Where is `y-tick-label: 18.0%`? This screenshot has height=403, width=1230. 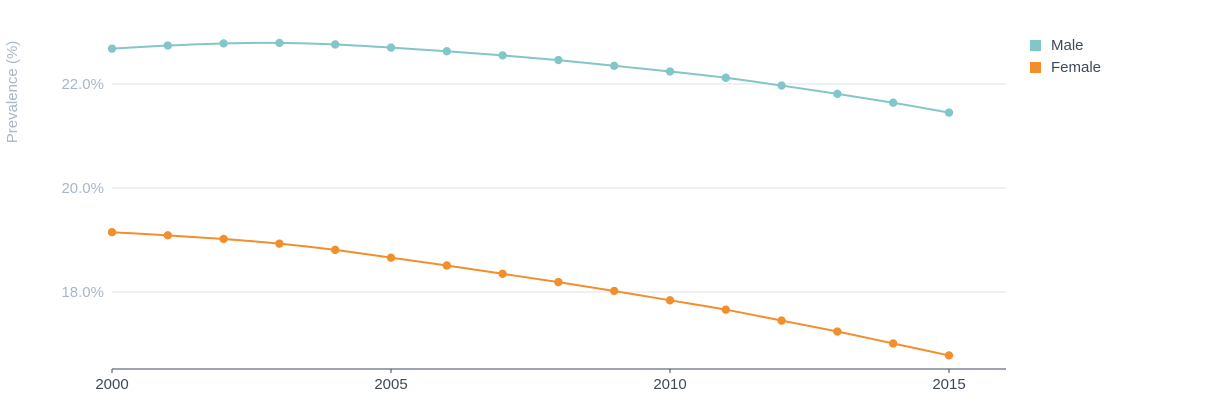
y-tick-label: 18.0% is located at coordinates (82, 292).